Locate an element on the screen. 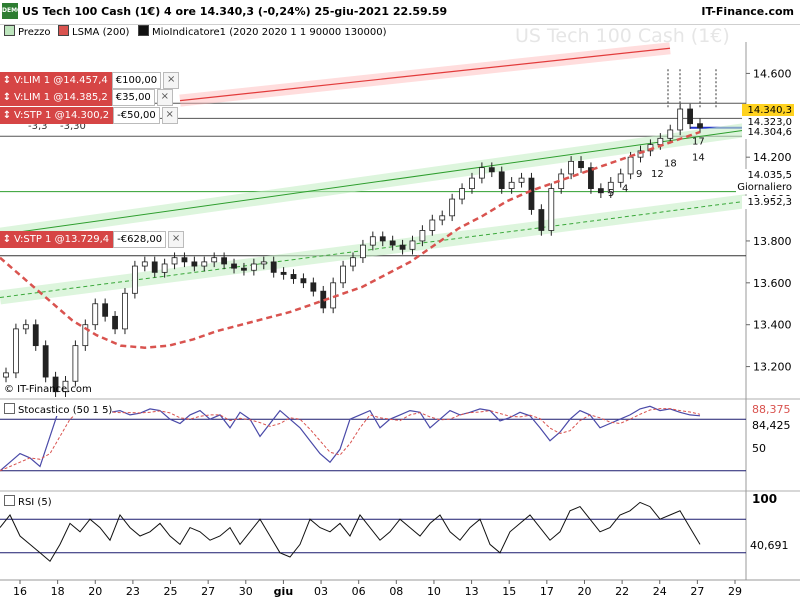 Image resolution: width=800 pixels, height=600 pixels. source-label: © IT-Finance.com is located at coordinates (48, 389).